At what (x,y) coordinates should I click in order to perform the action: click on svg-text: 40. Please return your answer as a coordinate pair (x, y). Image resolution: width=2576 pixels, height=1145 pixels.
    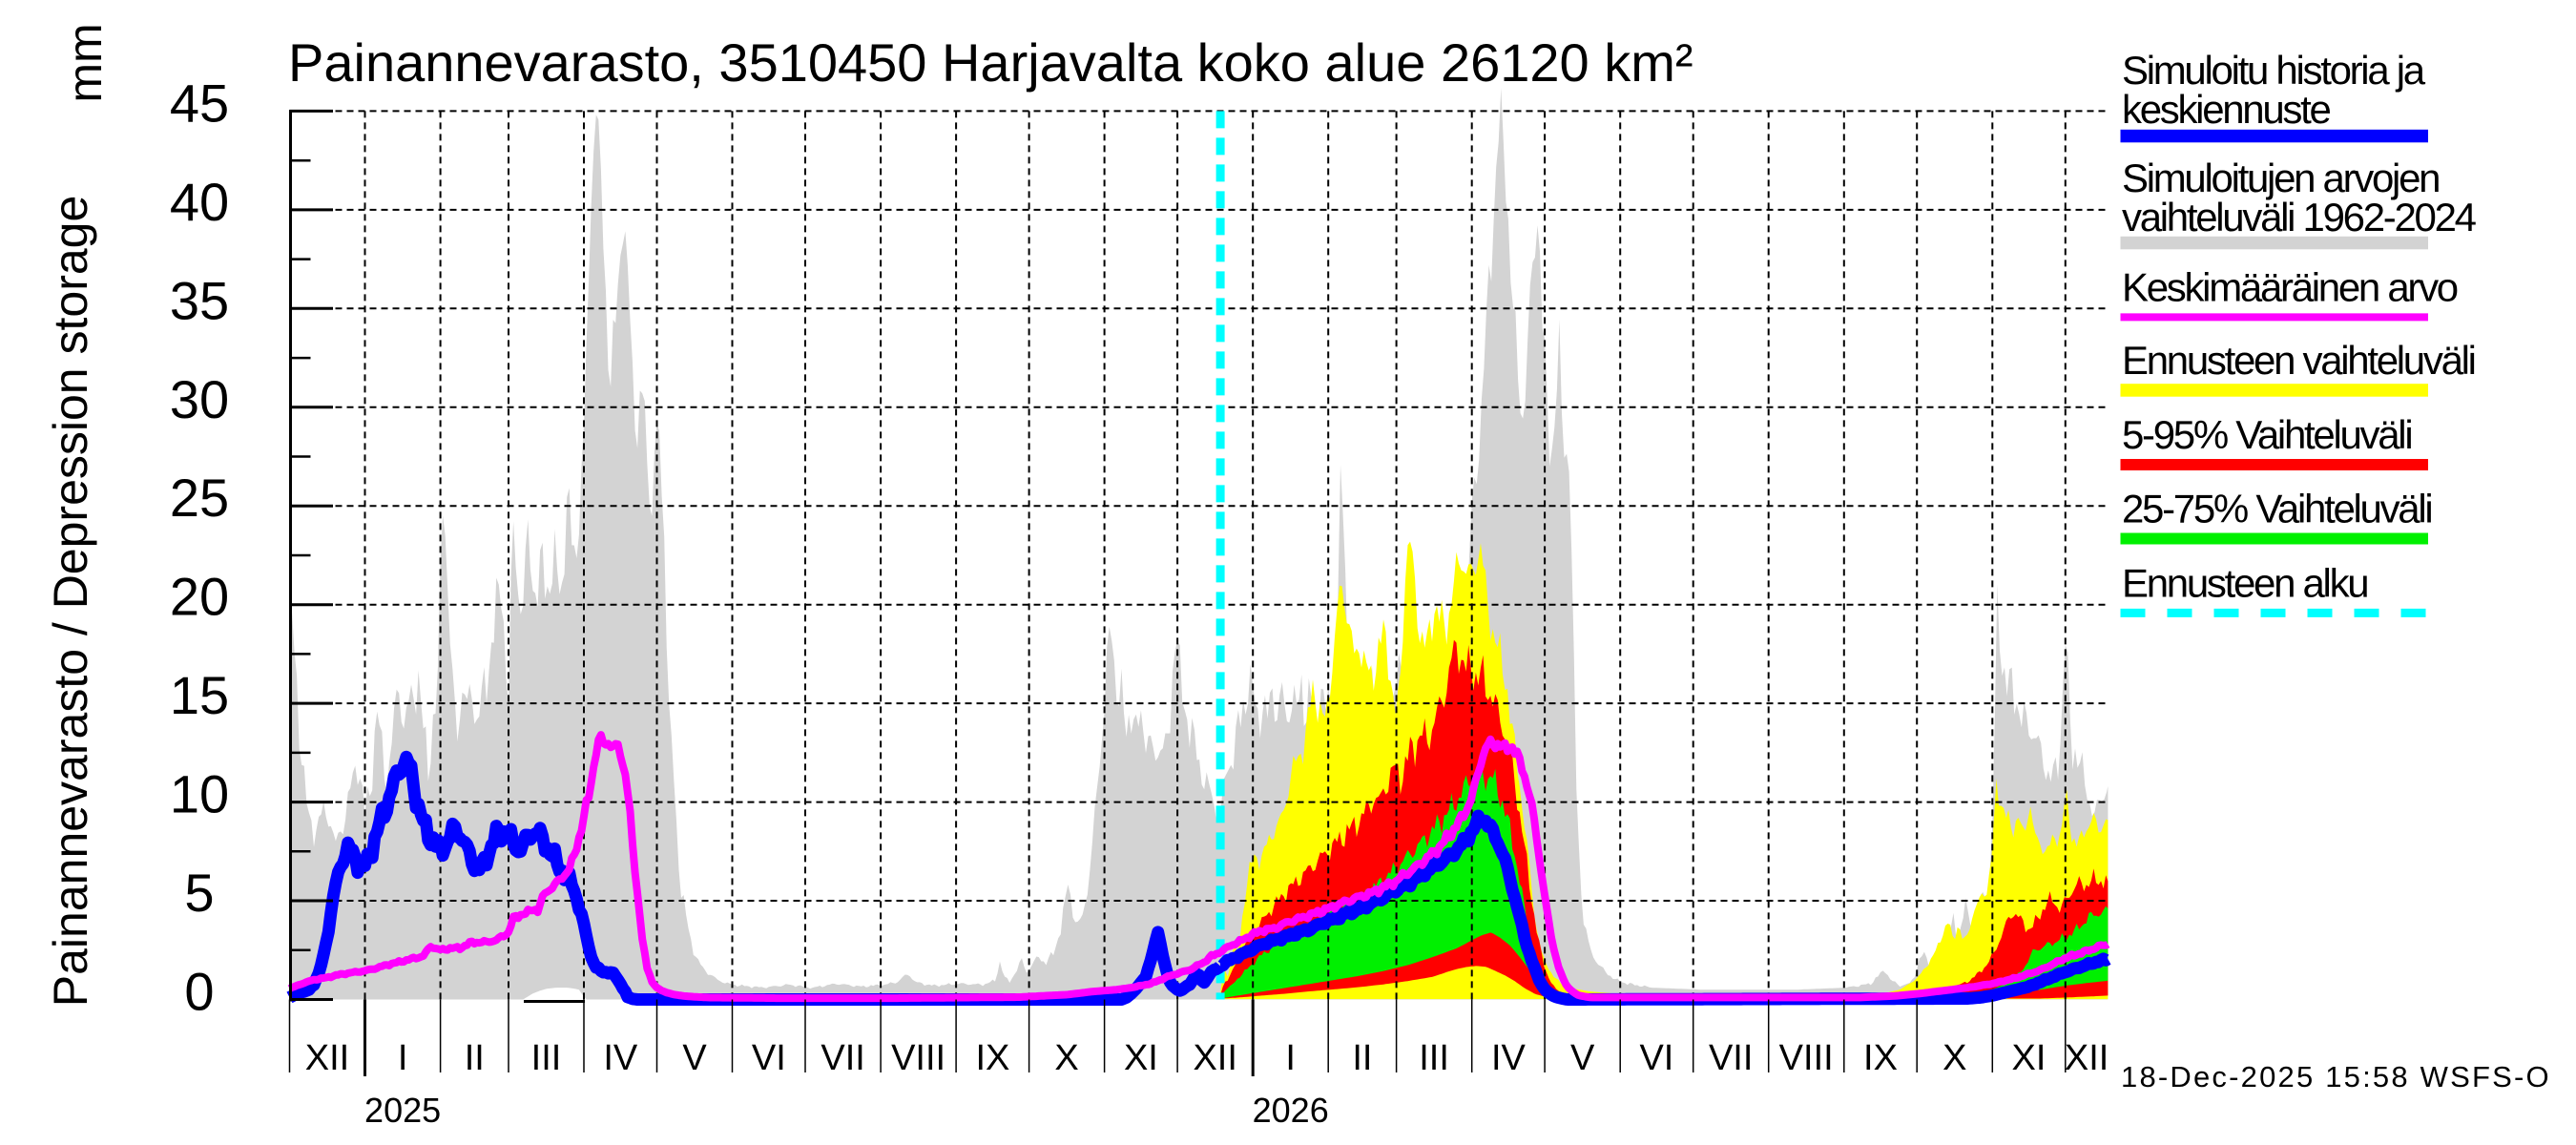
    Looking at the image, I should click on (199, 202).